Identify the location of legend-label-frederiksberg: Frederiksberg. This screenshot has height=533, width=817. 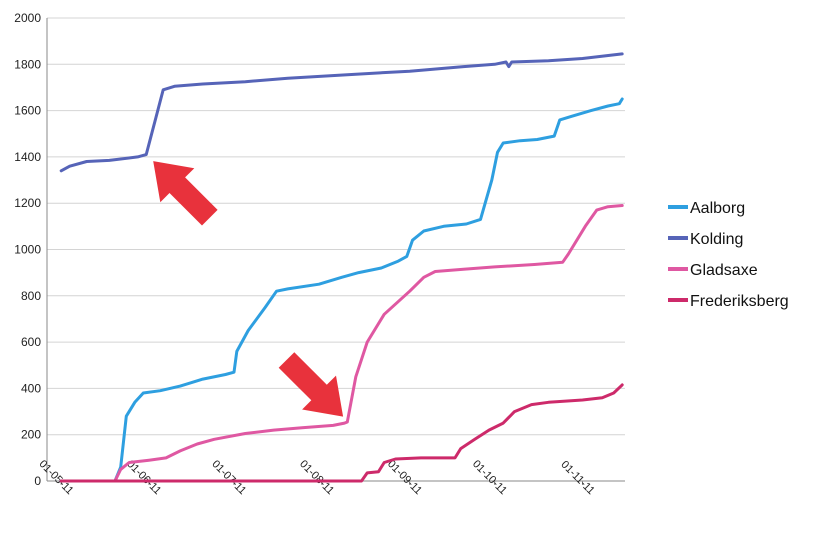
(739, 301).